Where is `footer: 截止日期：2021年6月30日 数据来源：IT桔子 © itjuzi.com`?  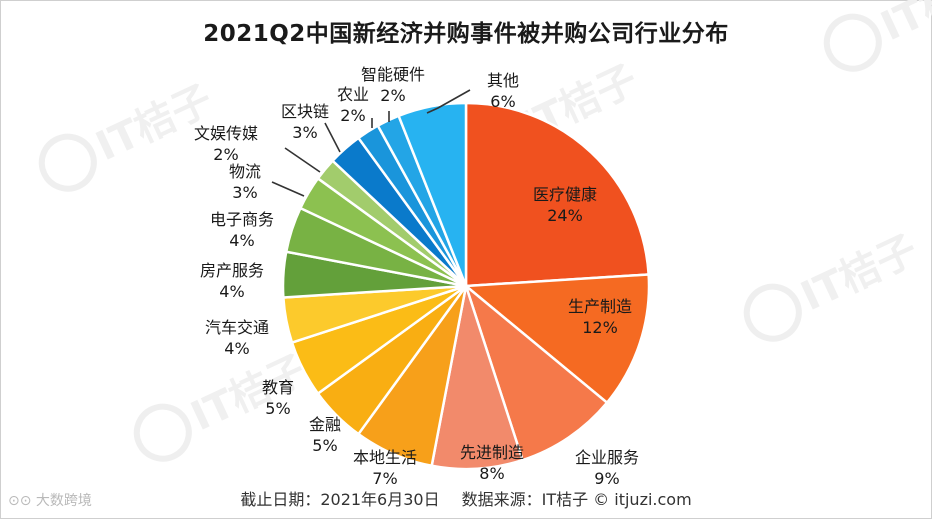
footer: 截止日期：2021年6月30日 数据来源：IT桔子 © itjuzi.com is located at coordinates (466, 498).